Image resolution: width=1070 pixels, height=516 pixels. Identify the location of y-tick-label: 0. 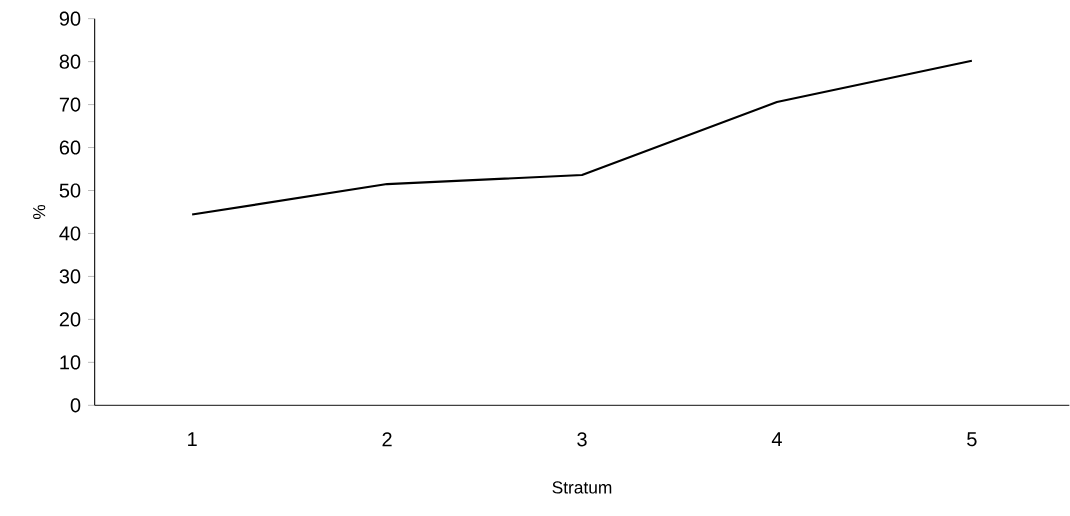
(75, 405).